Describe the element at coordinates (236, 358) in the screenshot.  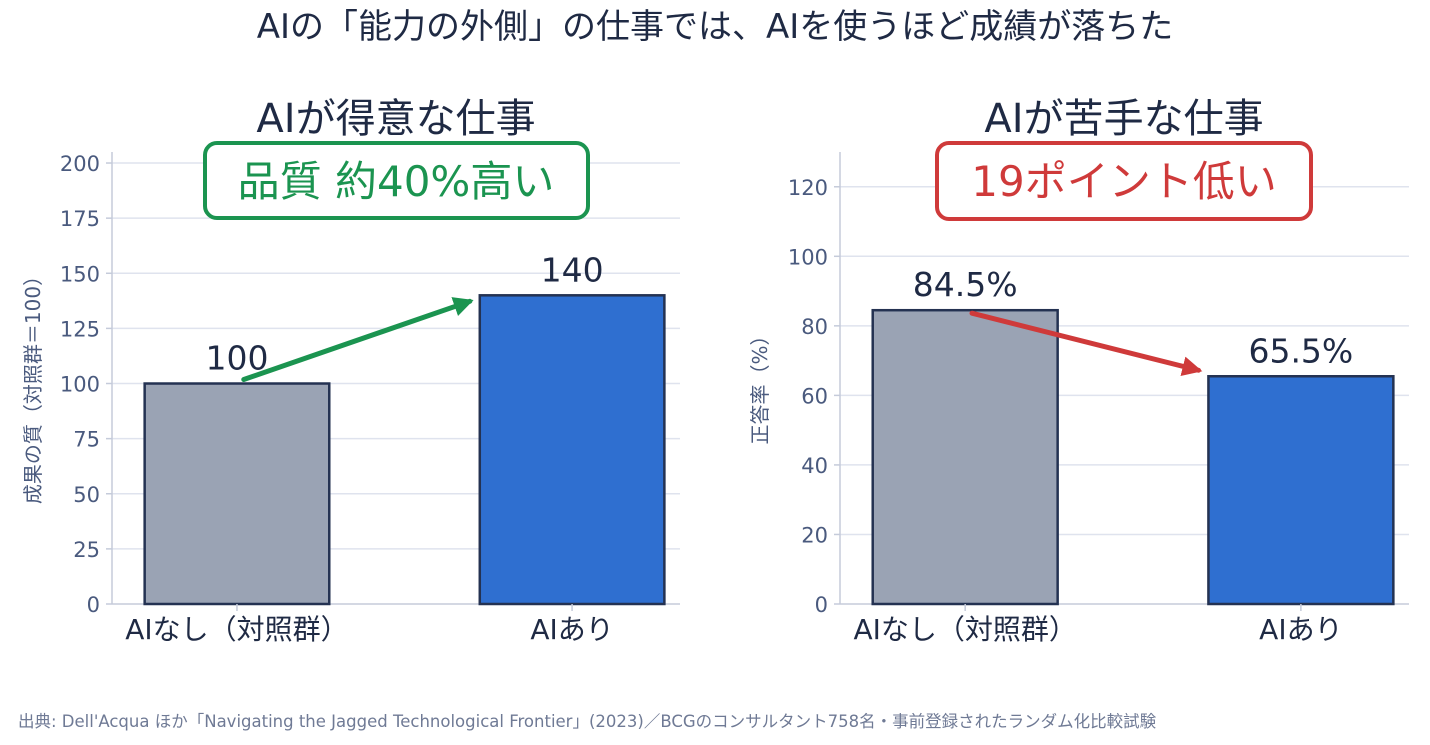
I see `bar-value-label: 100` at that location.